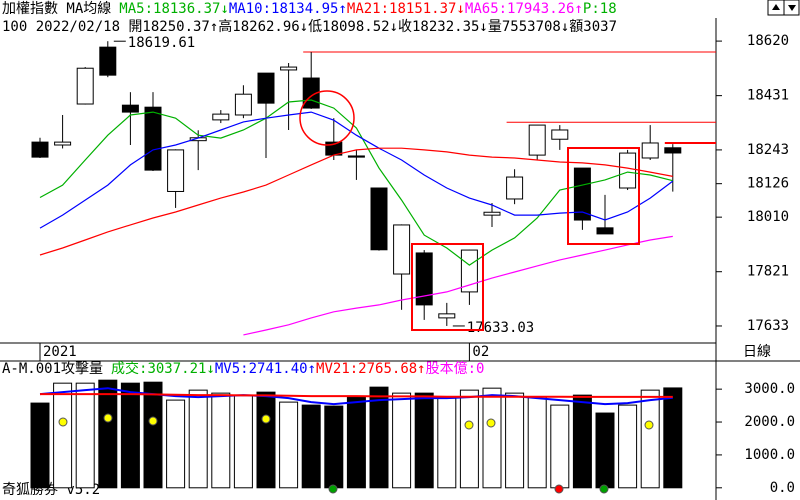 The height and width of the screenshot is (500, 800). What do you see at coordinates (288, 9) in the screenshot?
I see `legend-entry: MA10:18134.95↑` at bounding box center [288, 9].